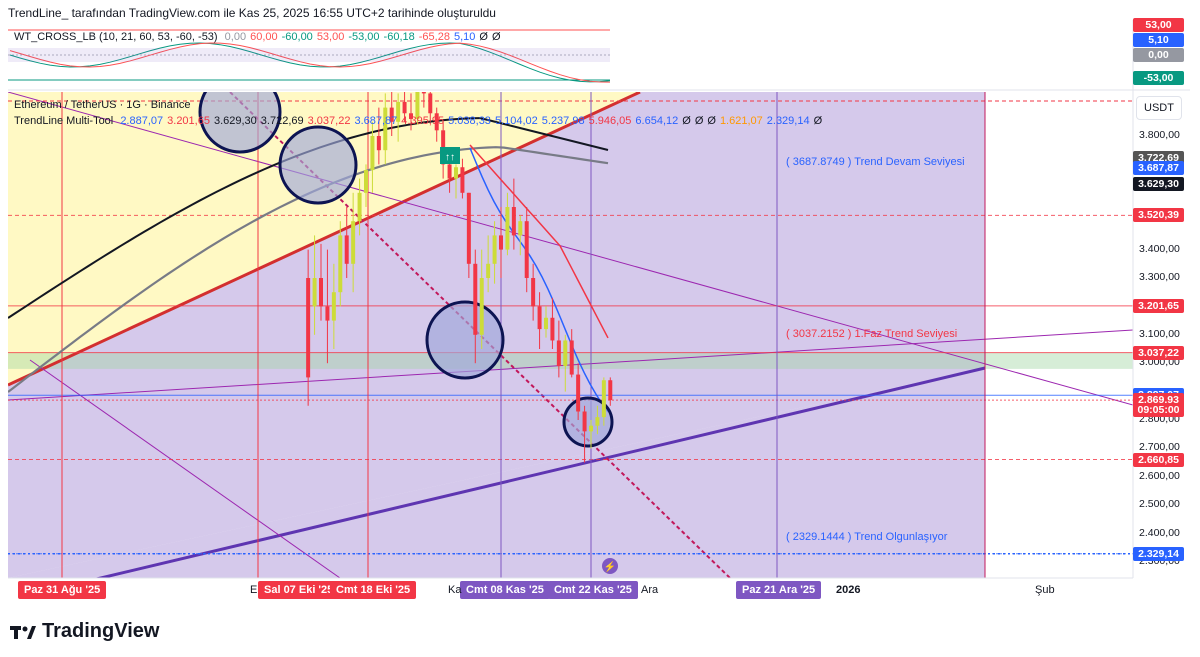  I want to click on time-label: E, so click(254, 590).